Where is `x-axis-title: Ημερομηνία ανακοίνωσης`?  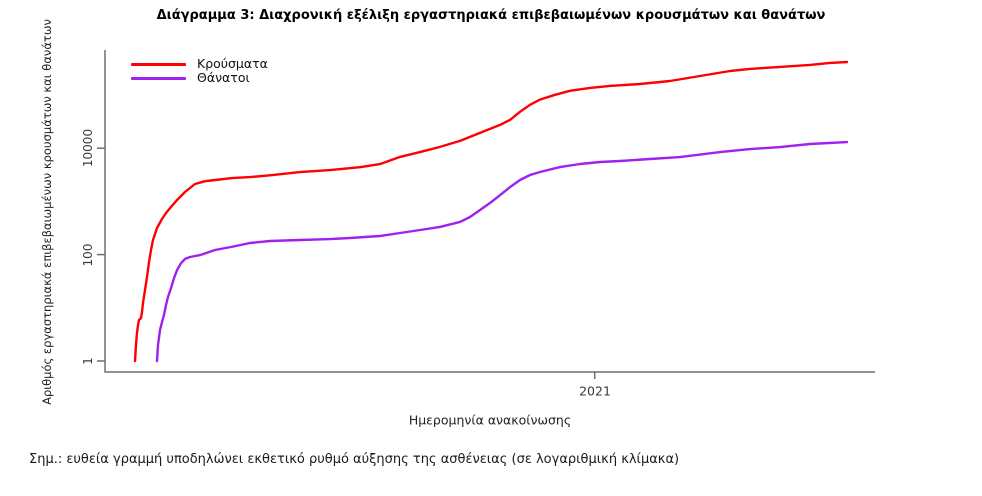
x-axis-title: Ημερομηνία ανακοίνωσης is located at coordinates (490, 420).